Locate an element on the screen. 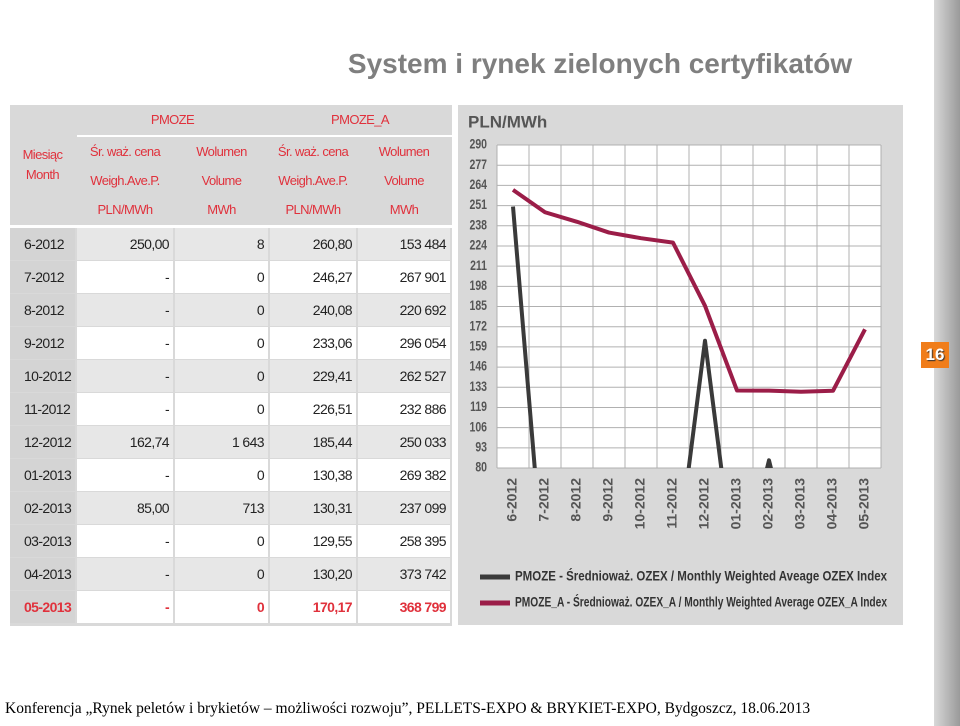 Image resolution: width=960 pixels, height=726 pixels. header-text: Miesiąc is located at coordinates (42, 154).